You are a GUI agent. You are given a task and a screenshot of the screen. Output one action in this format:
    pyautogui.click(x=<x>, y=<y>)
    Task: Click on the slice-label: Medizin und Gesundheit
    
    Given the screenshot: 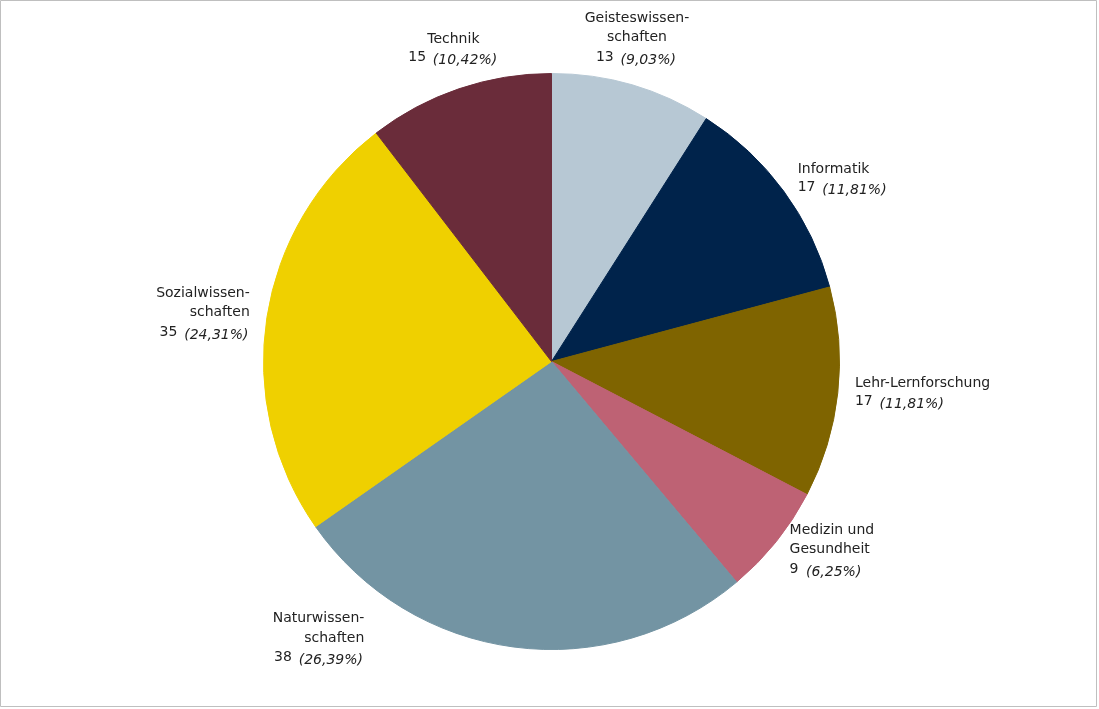 What is the action you would take?
    pyautogui.click(x=832, y=539)
    